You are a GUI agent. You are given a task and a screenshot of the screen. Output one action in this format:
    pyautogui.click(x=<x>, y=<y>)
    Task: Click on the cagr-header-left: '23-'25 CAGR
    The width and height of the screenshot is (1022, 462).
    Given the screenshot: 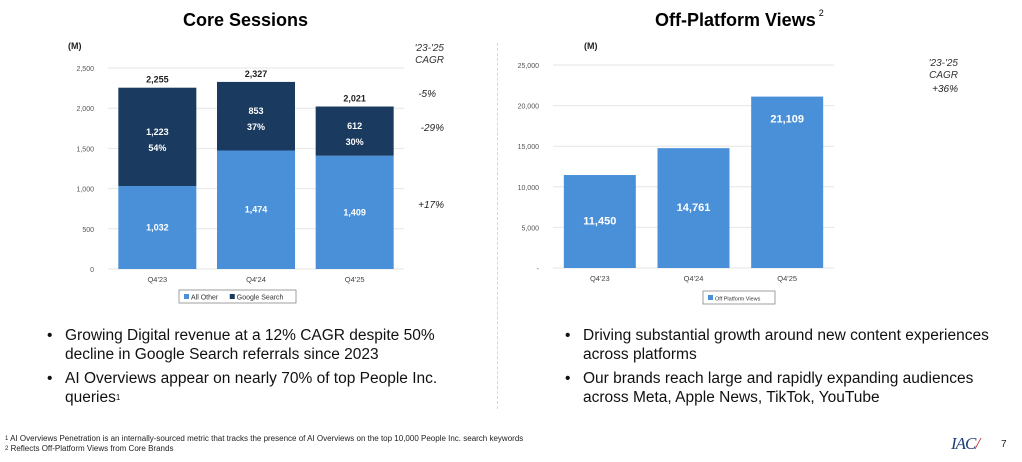 What is the action you would take?
    pyautogui.click(x=422, y=55)
    